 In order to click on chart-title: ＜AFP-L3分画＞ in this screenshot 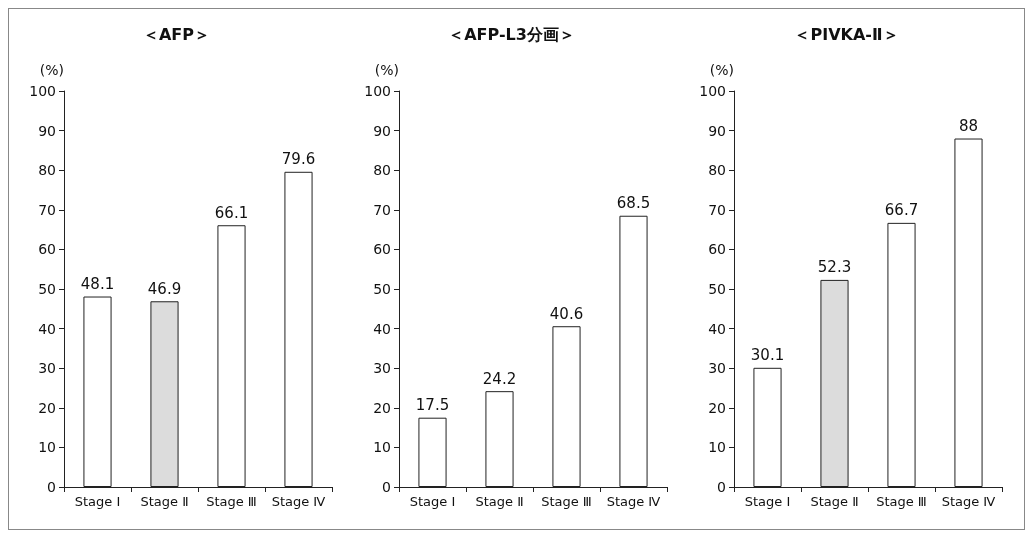, I will do `click(511, 34)`.